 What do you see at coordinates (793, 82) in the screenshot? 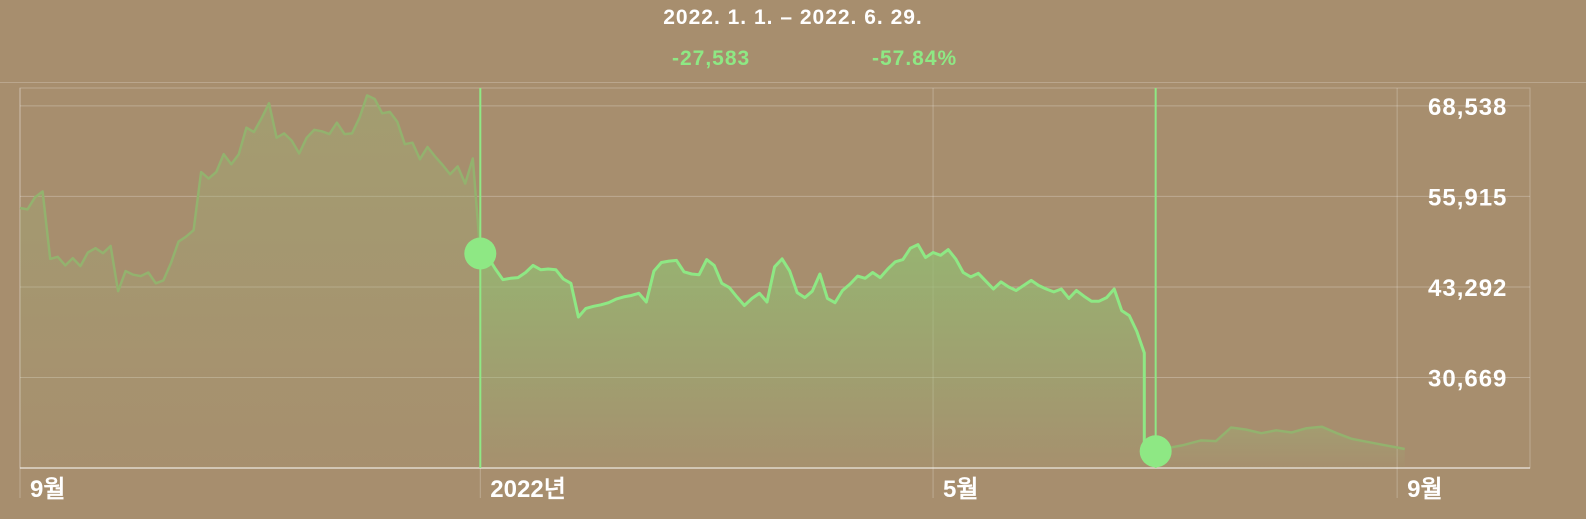
I see `header-divider` at bounding box center [793, 82].